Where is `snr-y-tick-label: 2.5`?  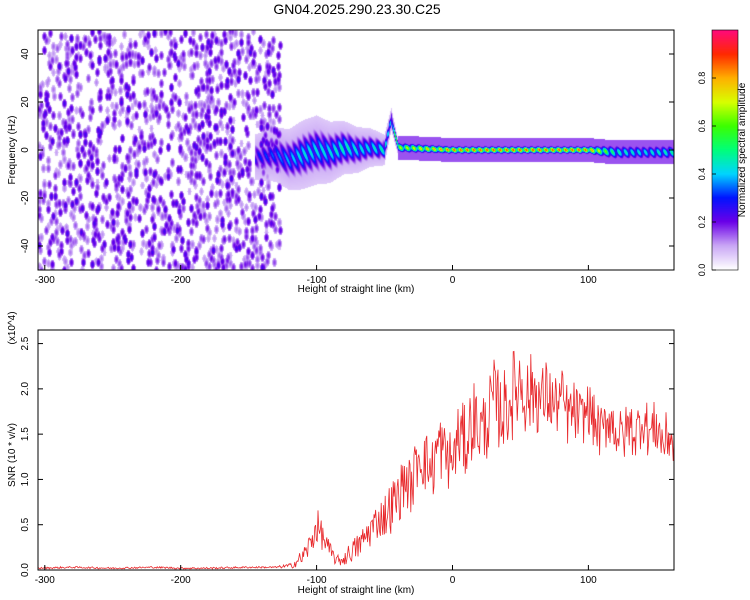 snr-y-tick-label: 2.5 is located at coordinates (25, 343).